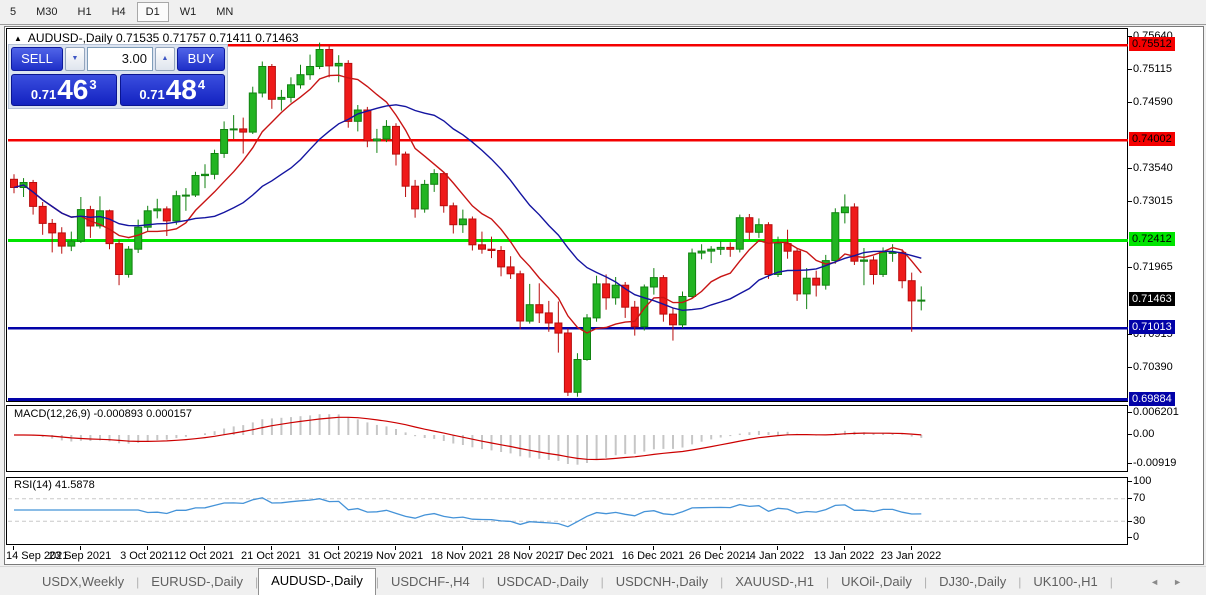  What do you see at coordinates (720, 556) in the screenshot?
I see `date-tick-label: 26 Dec 2021` at bounding box center [720, 556].